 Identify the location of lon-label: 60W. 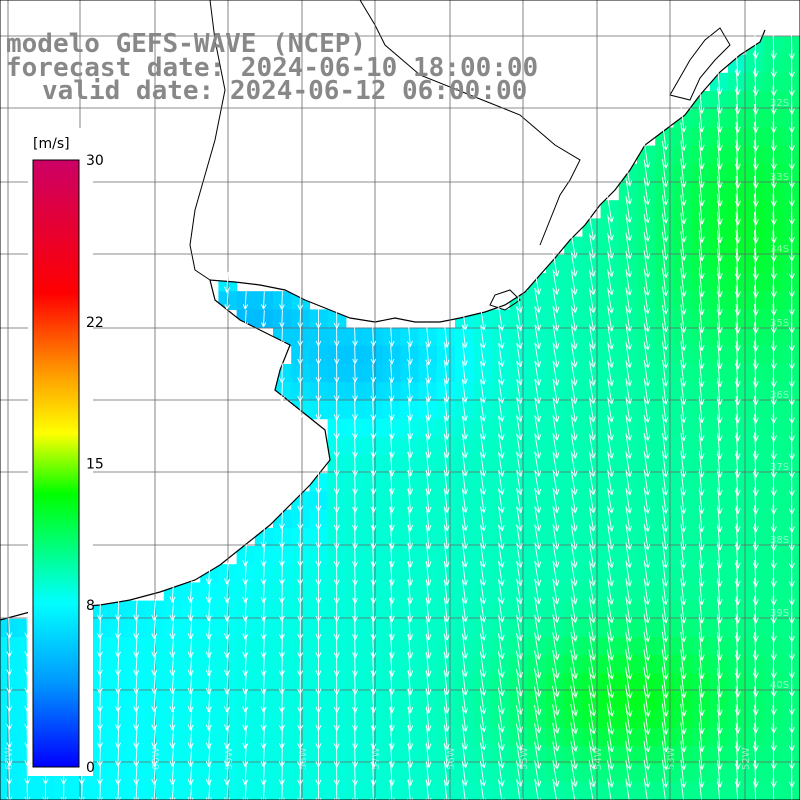
(156, 758).